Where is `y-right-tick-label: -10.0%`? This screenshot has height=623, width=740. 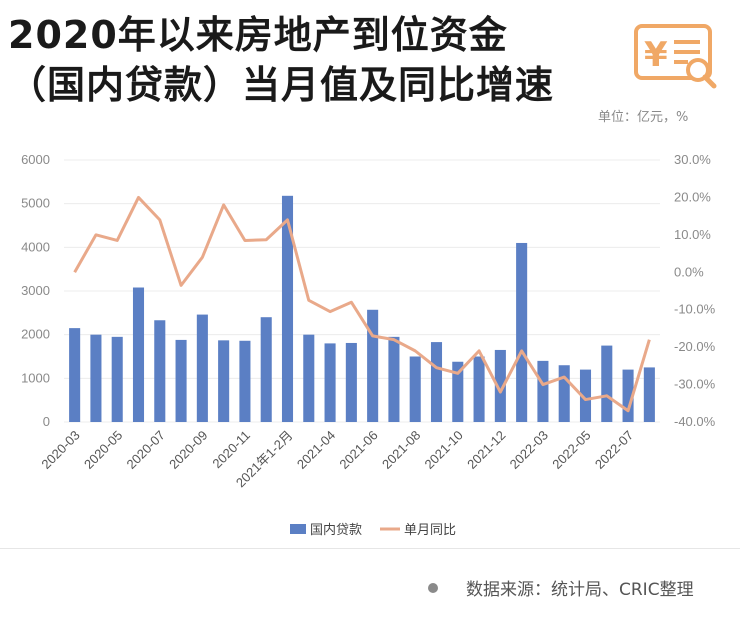 y-right-tick-label: -10.0% is located at coordinates (695, 309).